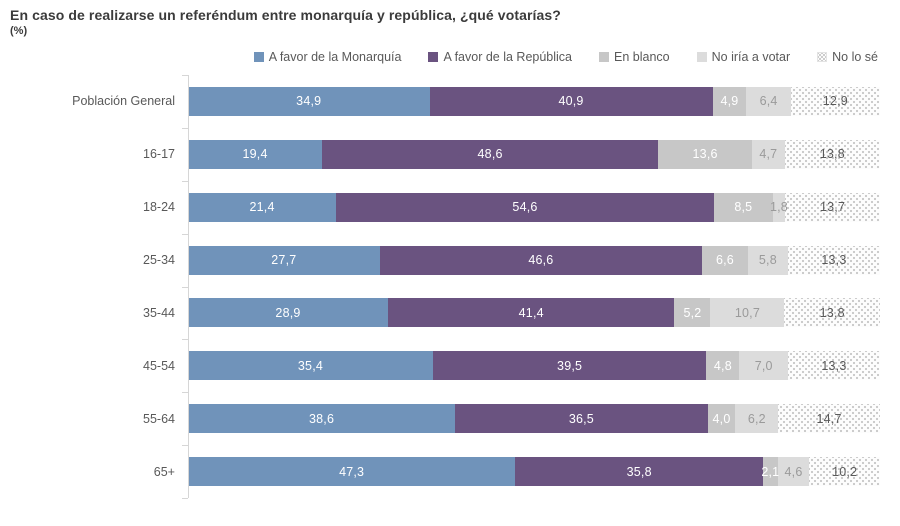 The width and height of the screenshot is (900, 526). I want to click on value-label: 48,6, so click(490, 154).